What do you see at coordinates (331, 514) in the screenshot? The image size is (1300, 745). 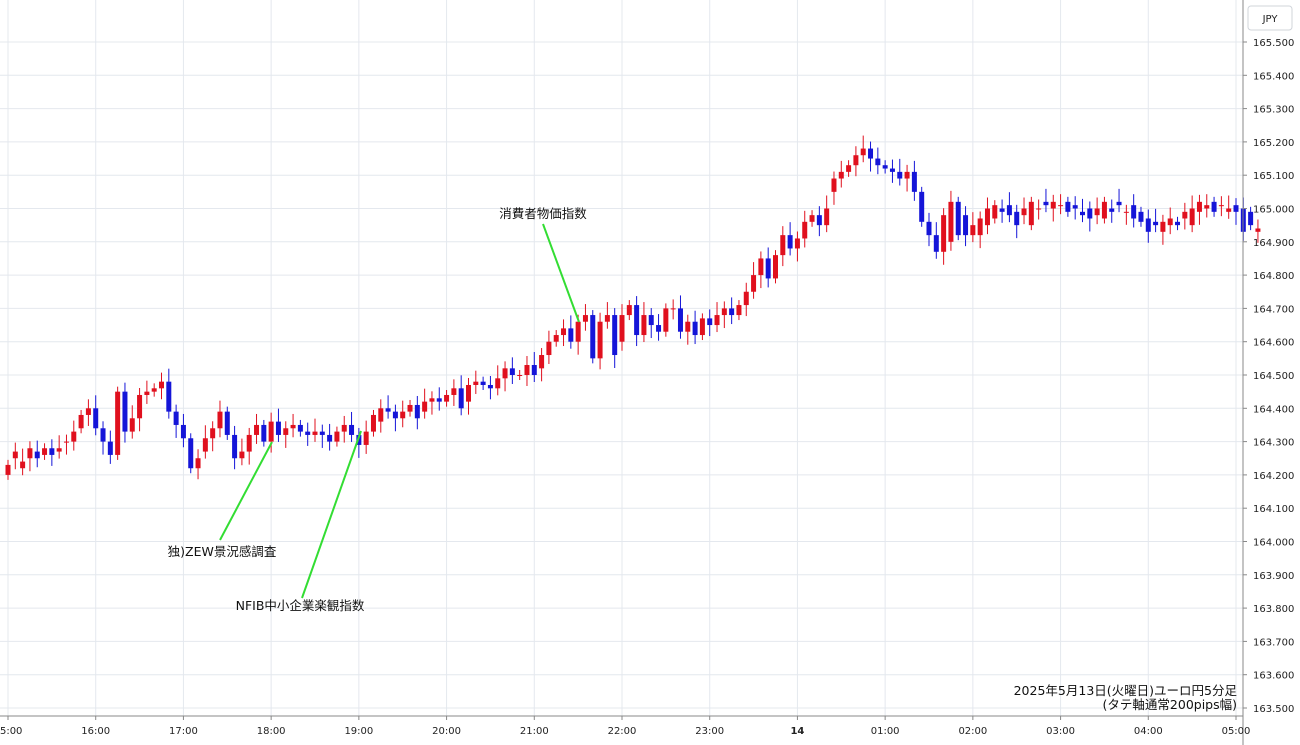 I see `annotation-leader-line` at bounding box center [331, 514].